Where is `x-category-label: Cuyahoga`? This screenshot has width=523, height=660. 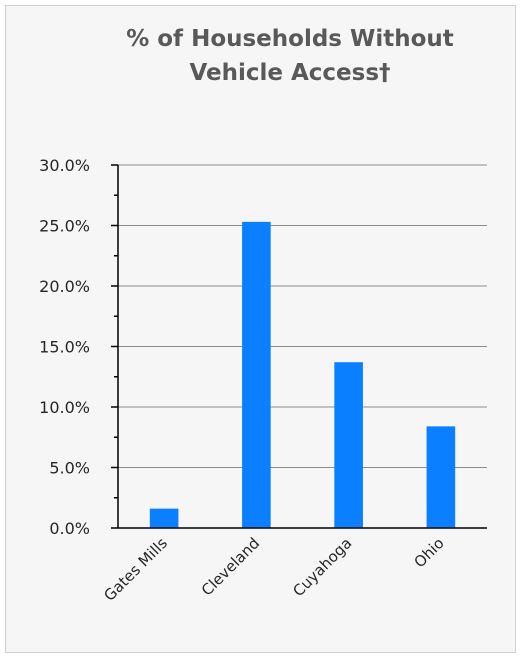
x-category-label: Cuyahoga is located at coordinates (322, 567).